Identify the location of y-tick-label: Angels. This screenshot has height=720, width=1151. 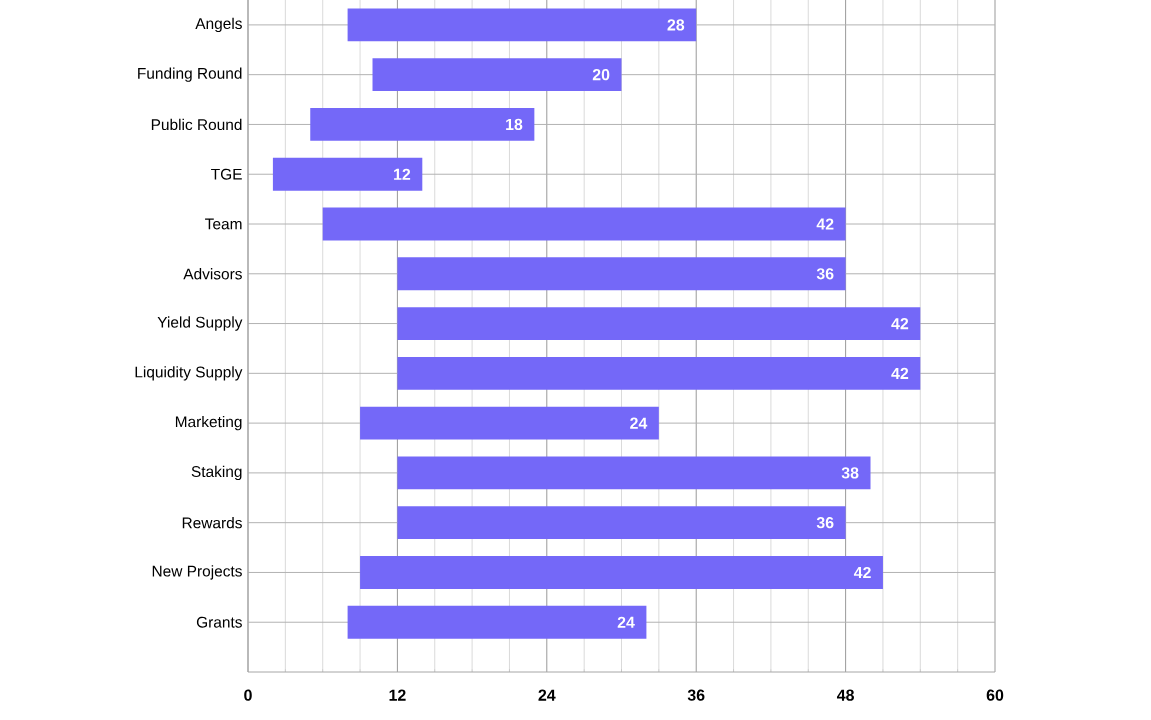
(218, 25).